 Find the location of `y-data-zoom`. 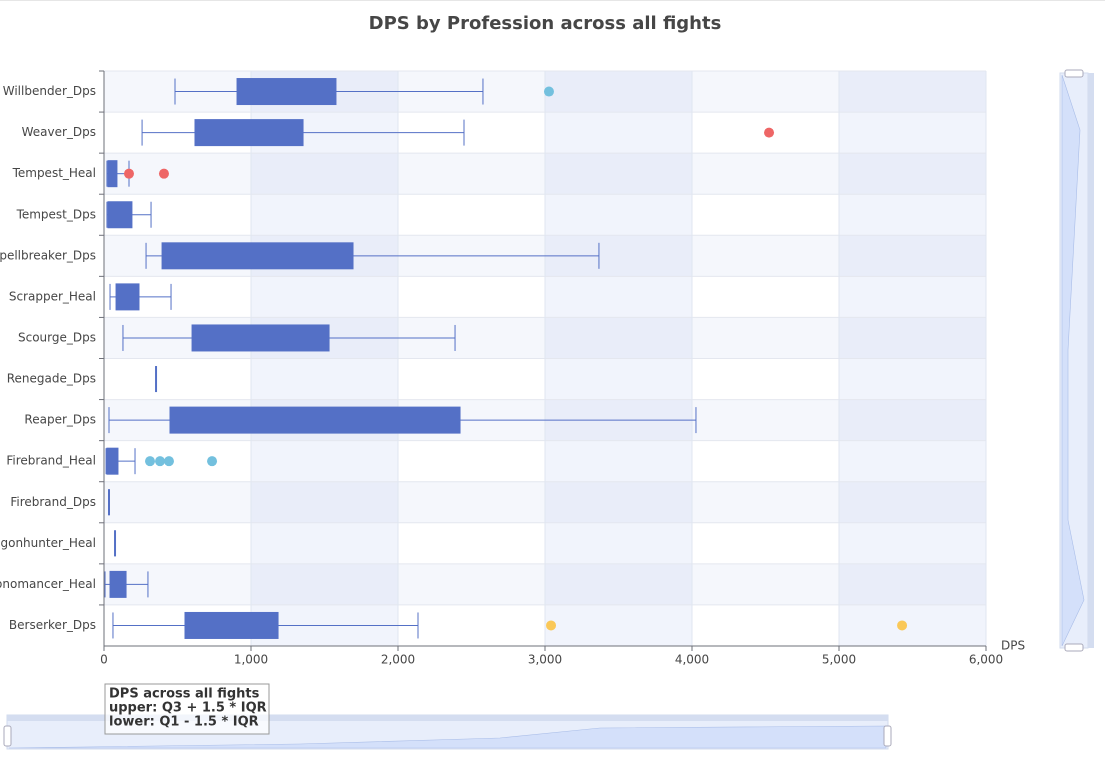

y-data-zoom is located at coordinates (1076, 360).